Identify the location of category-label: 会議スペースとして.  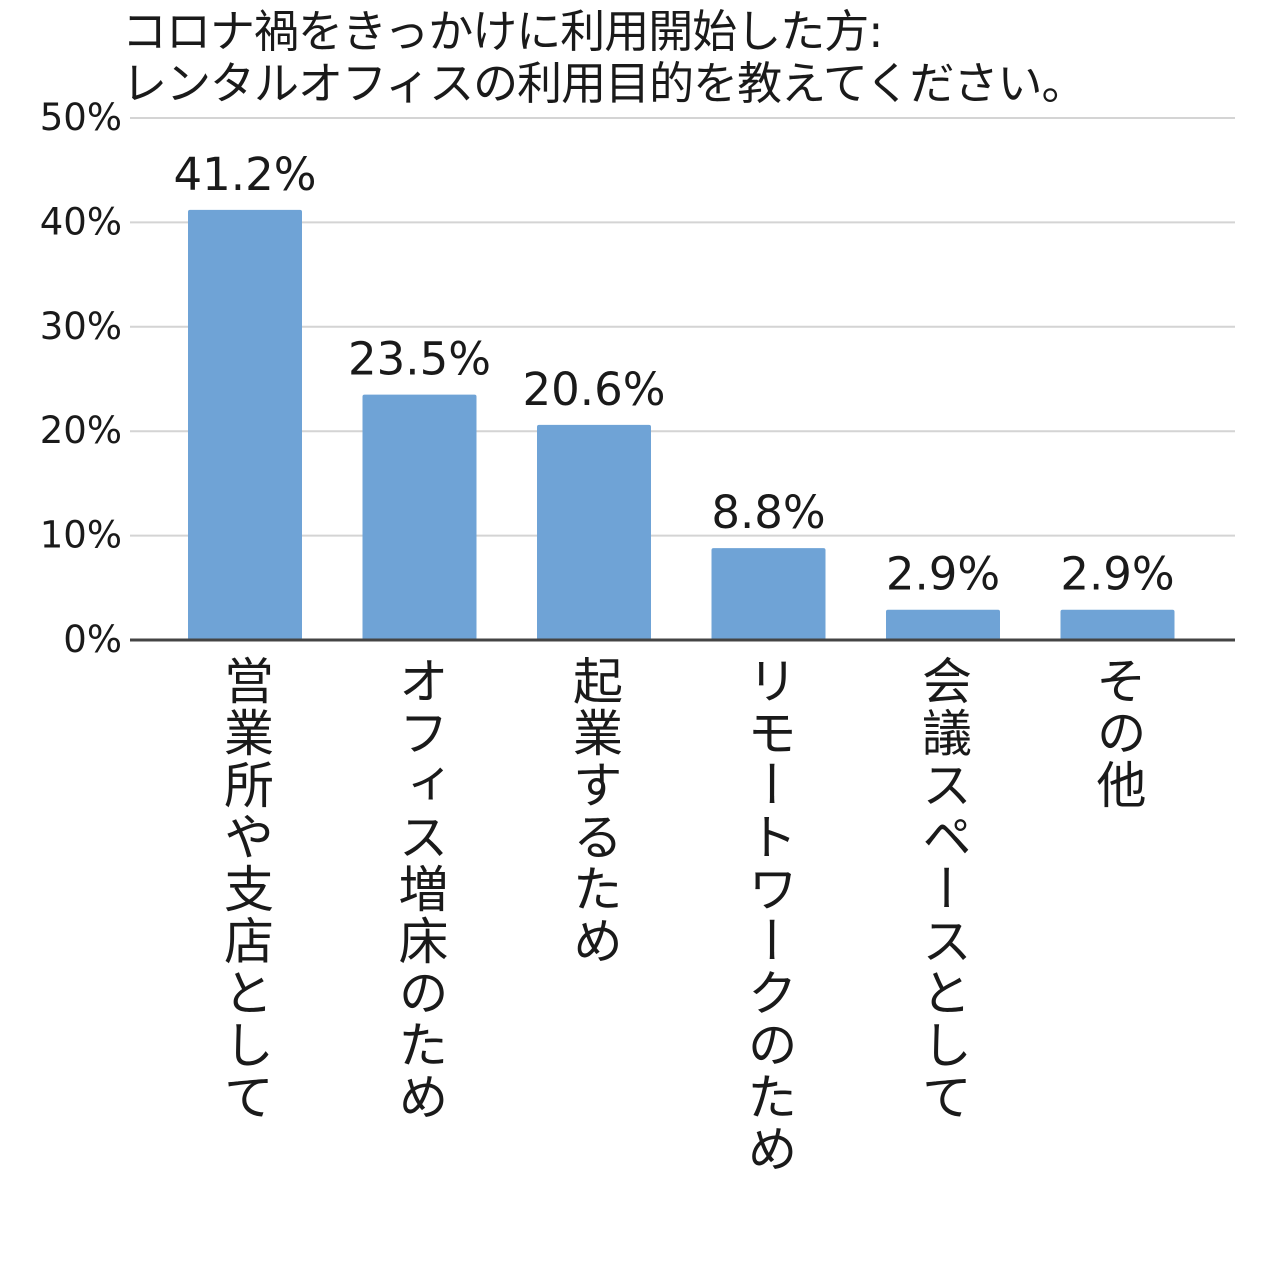
(943, 889).